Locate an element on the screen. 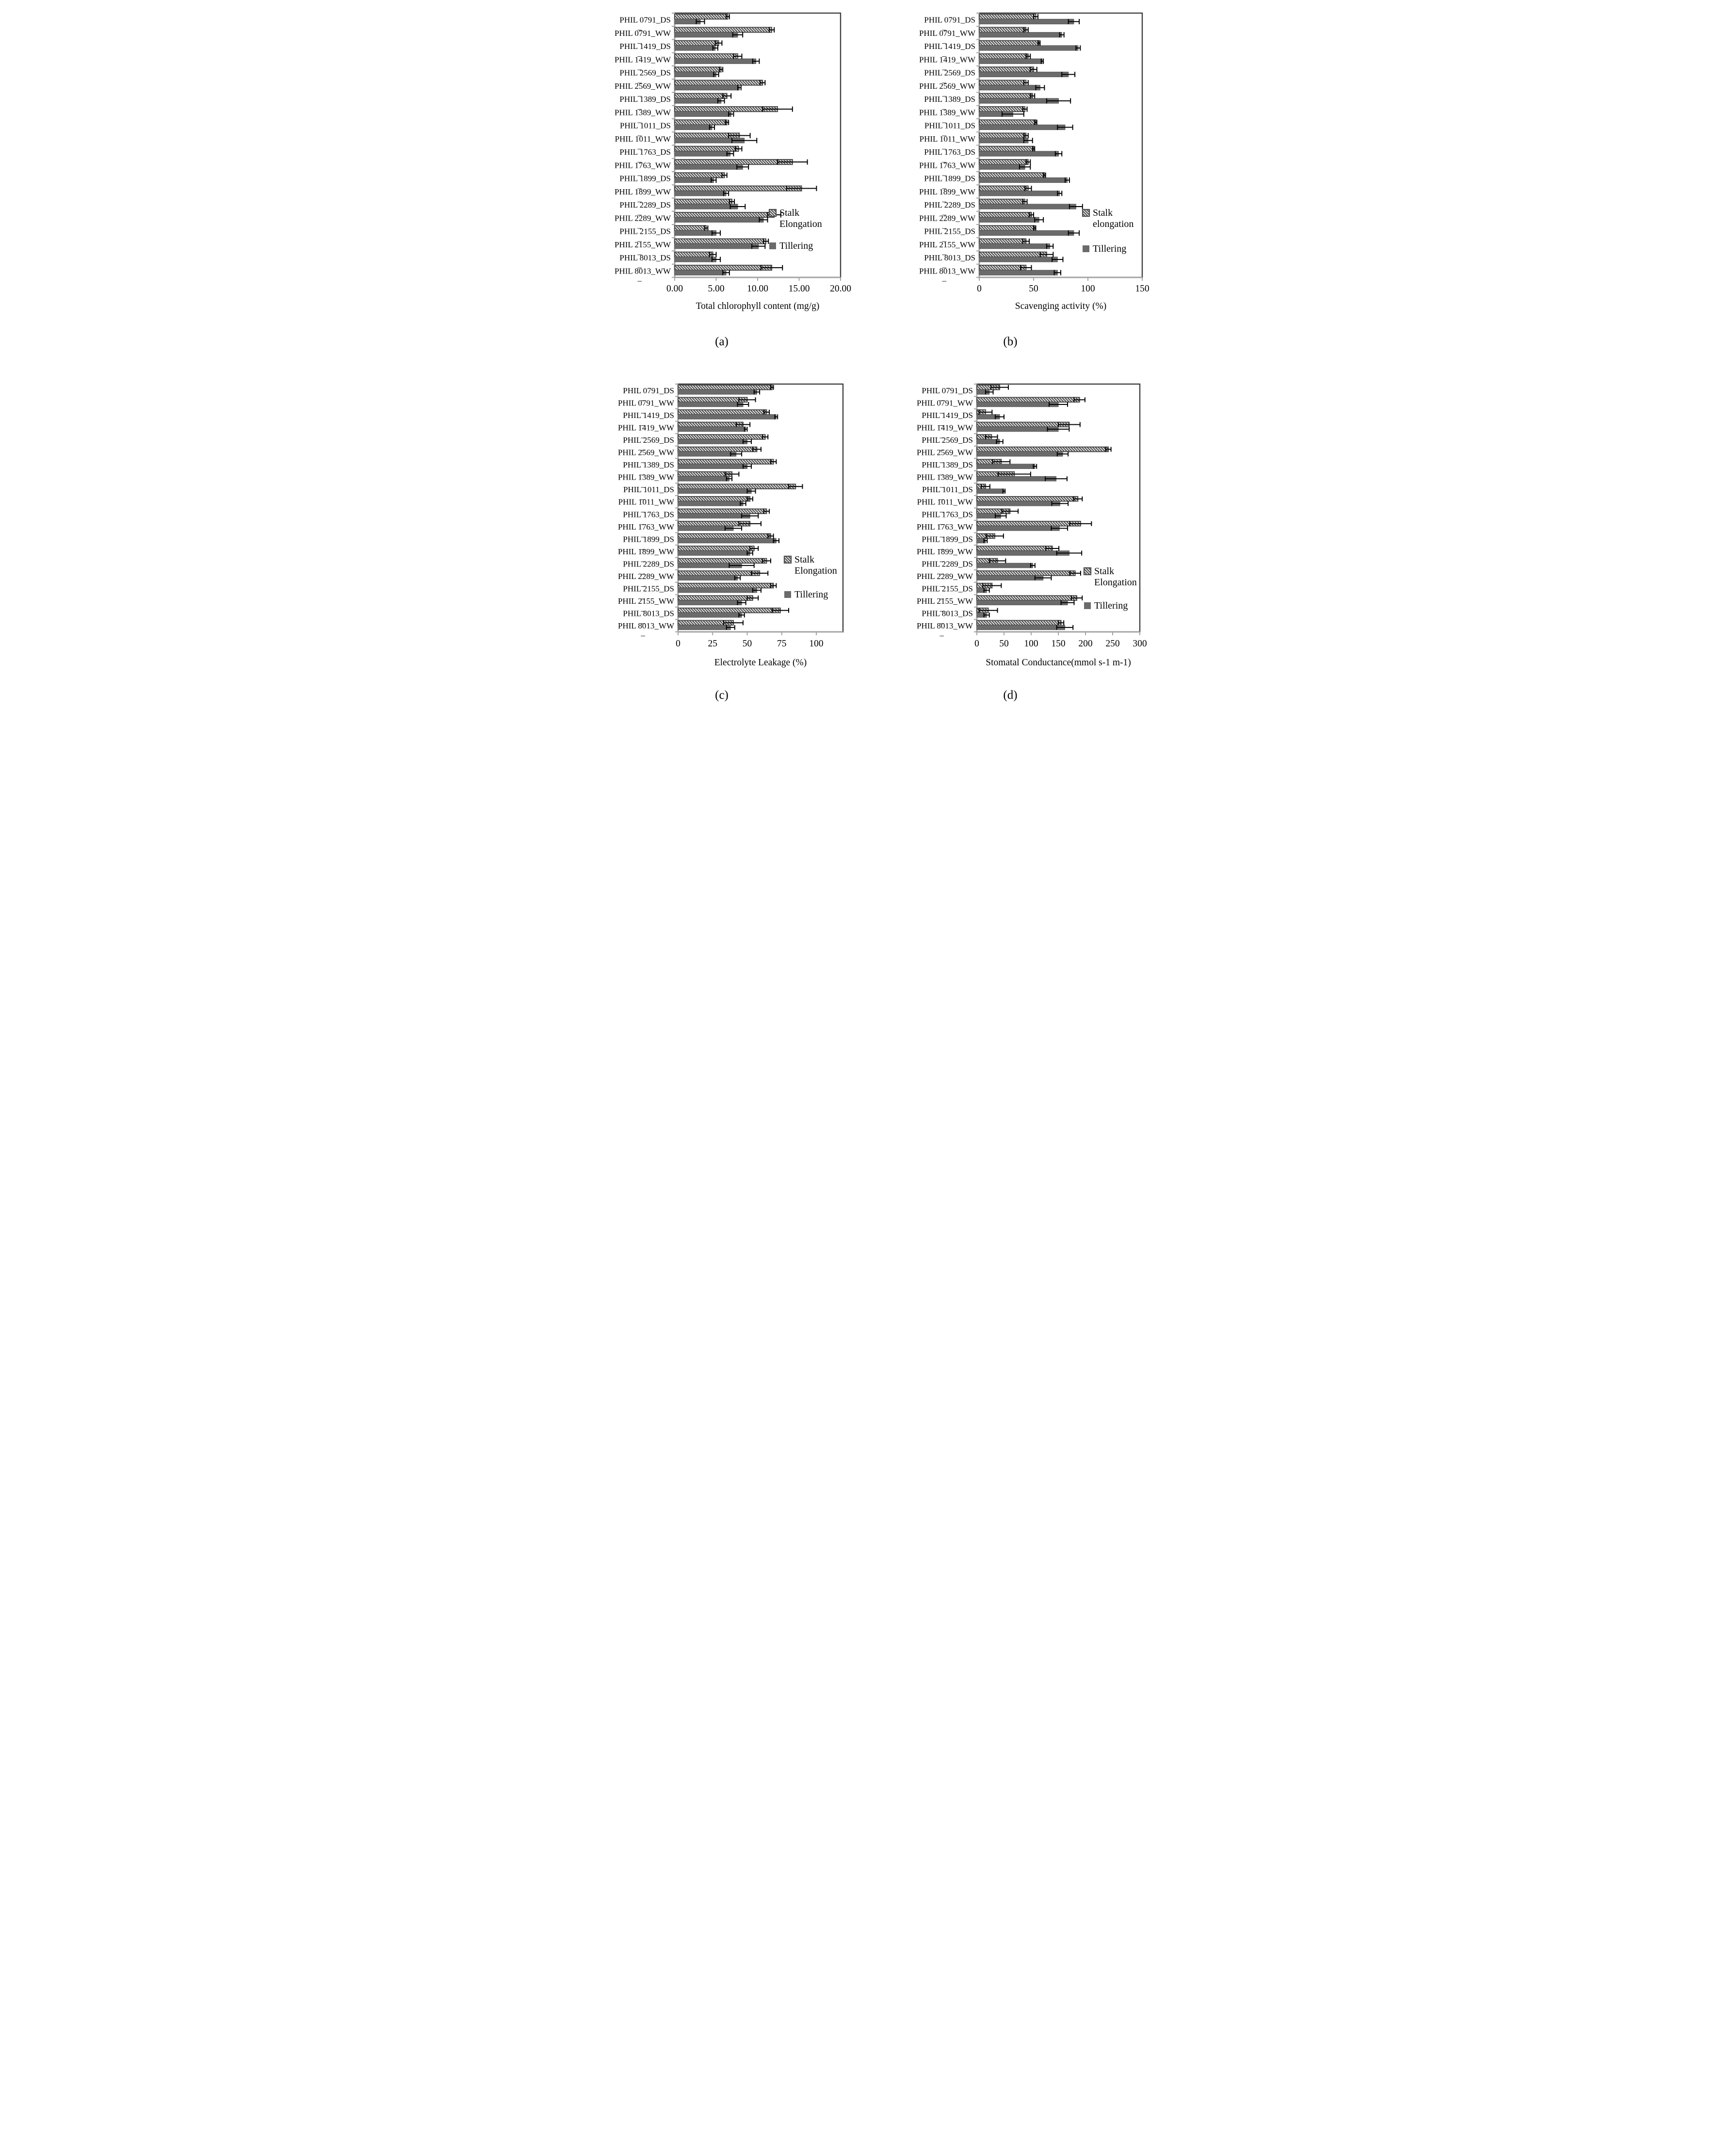  category-label: PHIL 1899_WW _ is located at coordinates (947, 195).